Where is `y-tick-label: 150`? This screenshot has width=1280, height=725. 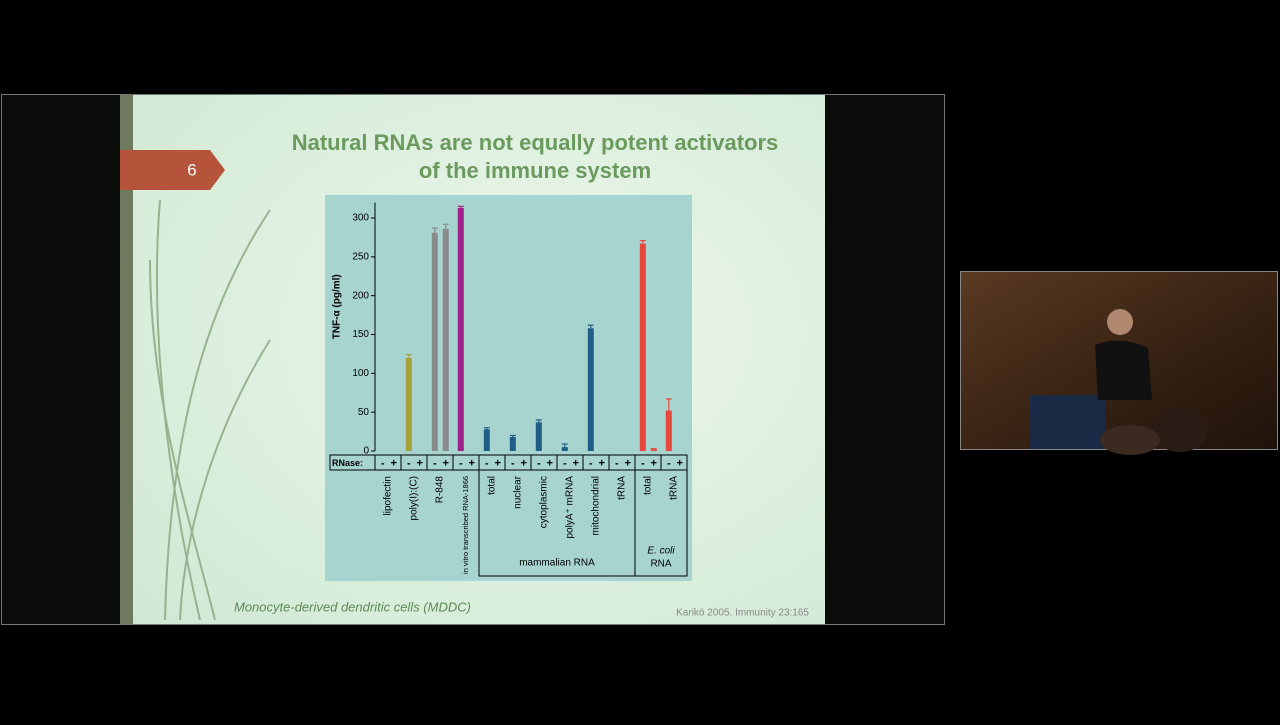 y-tick-label: 150 is located at coordinates (360, 334).